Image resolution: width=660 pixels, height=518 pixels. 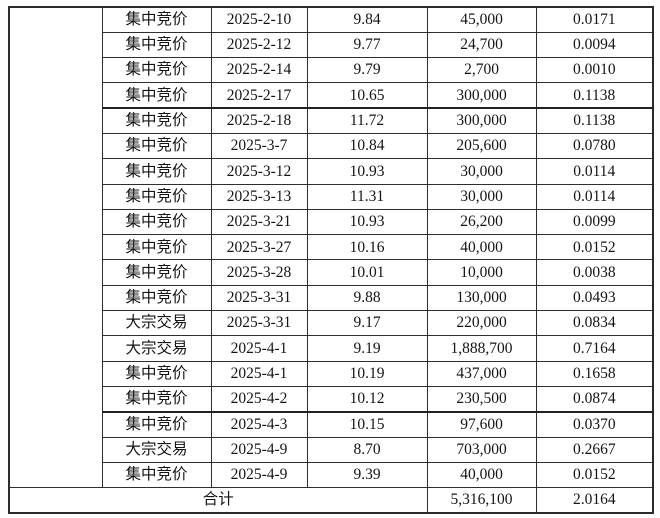 I want to click on table-row: 集中竞价 2025-3-28 10.01 10,000 0.0038, so click(x=331, y=272).